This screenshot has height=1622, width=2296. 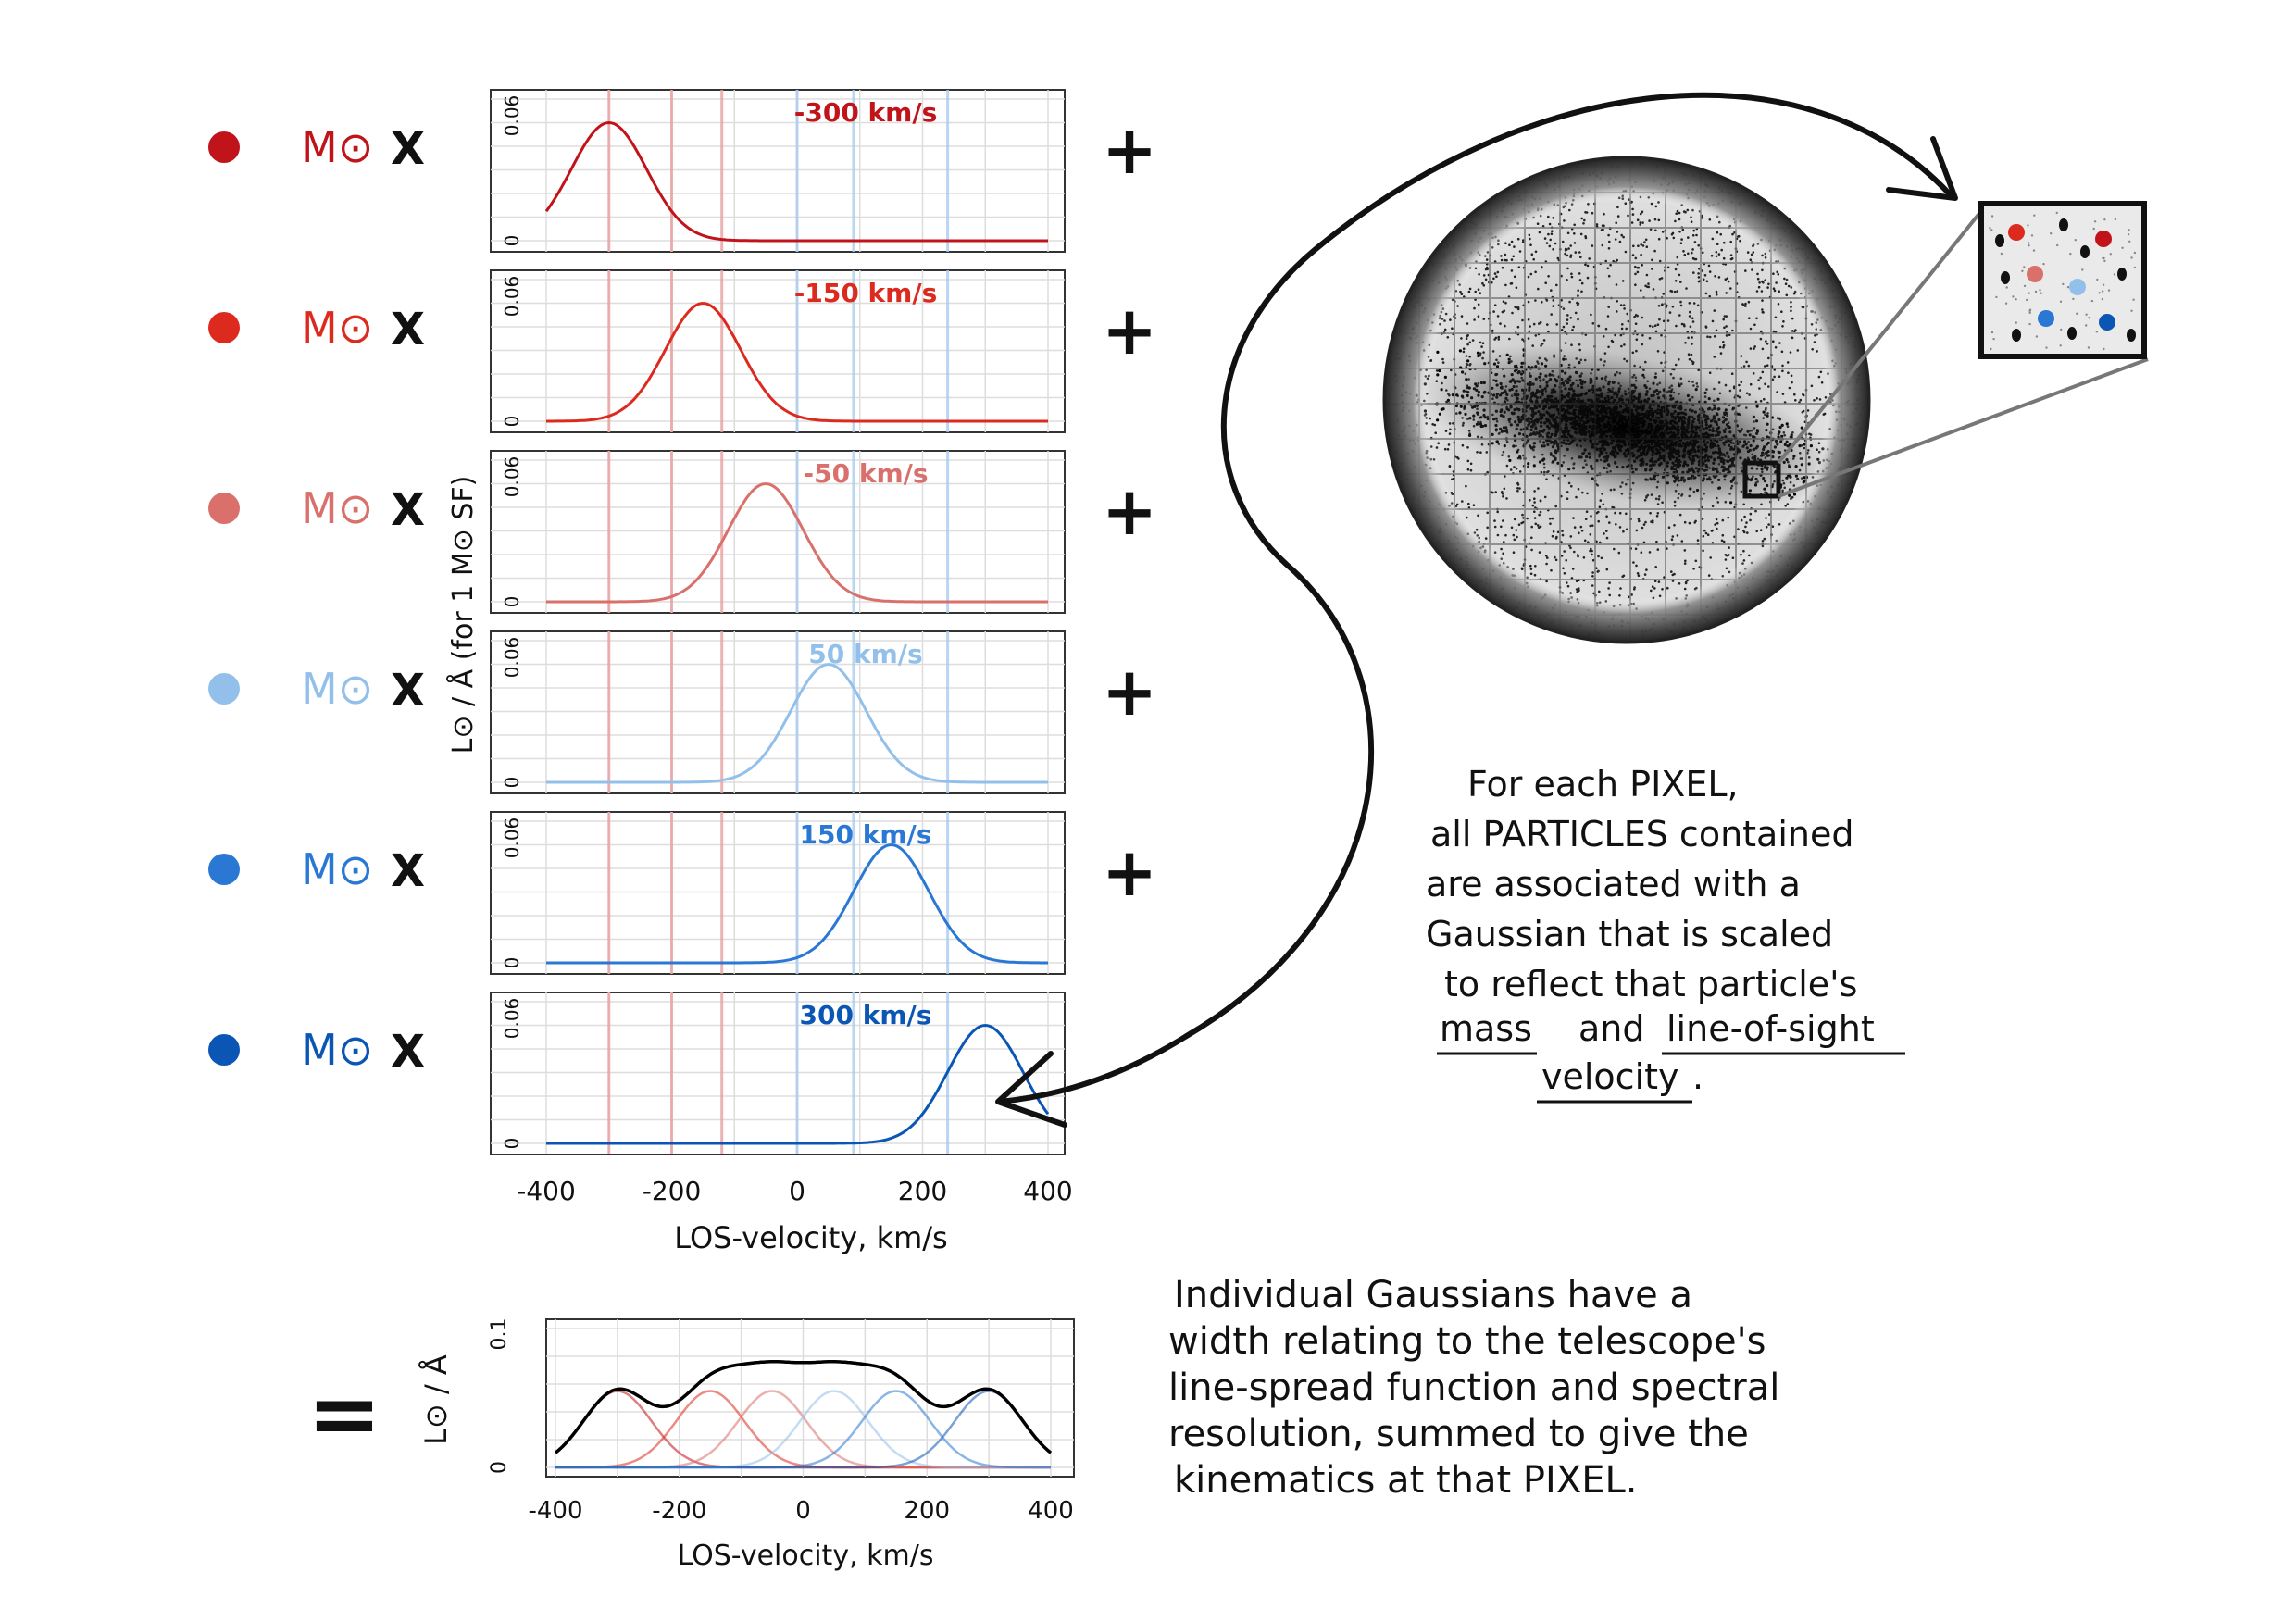 I want to click on panel-0: 0 0.06 -300 km/s, so click(x=778, y=171).